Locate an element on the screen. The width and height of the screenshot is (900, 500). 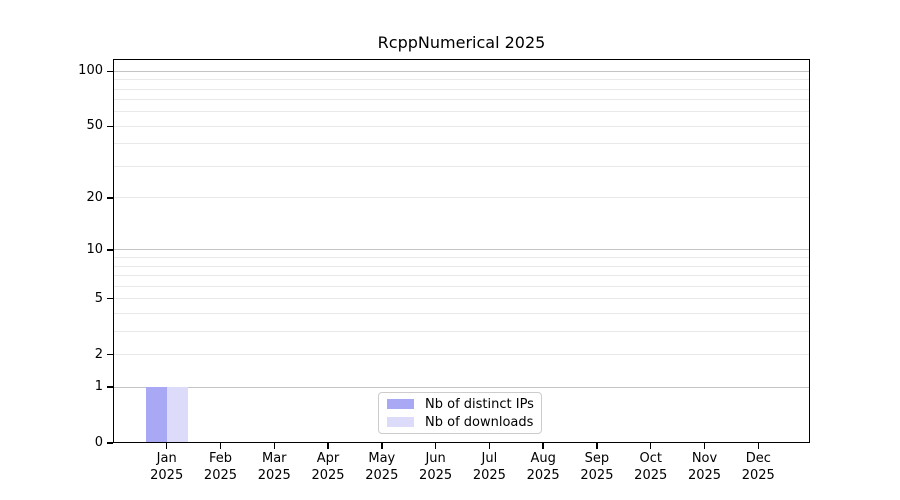
y-tick-label: 50 is located at coordinates (94, 126).